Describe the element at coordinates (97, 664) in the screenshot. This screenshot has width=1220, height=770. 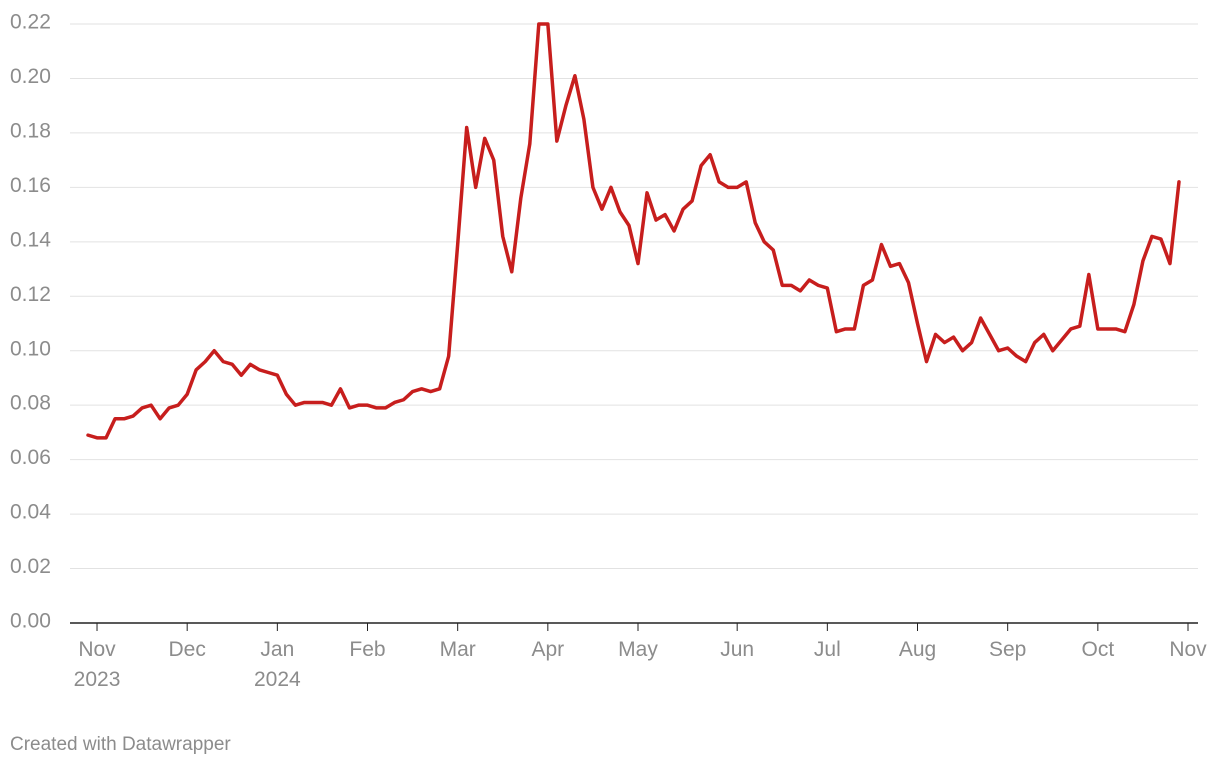
I see `x-tick-label: Nov 2023` at that location.